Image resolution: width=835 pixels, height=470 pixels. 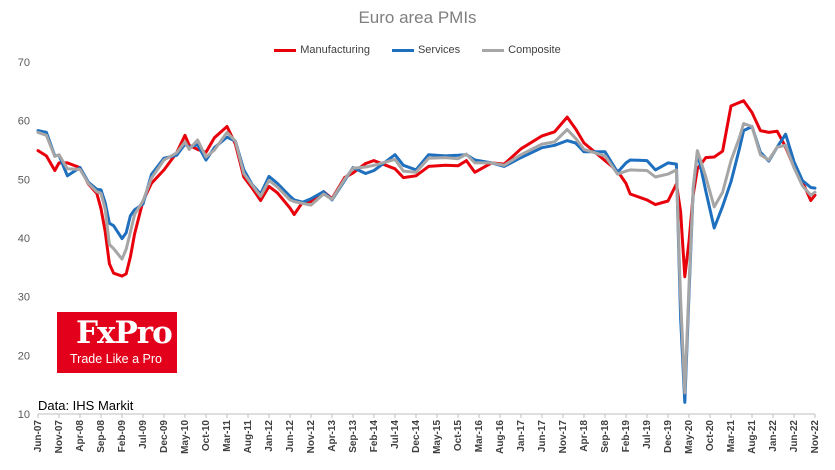 I want to click on logo-wordmark: FxPro, so click(x=124, y=333).